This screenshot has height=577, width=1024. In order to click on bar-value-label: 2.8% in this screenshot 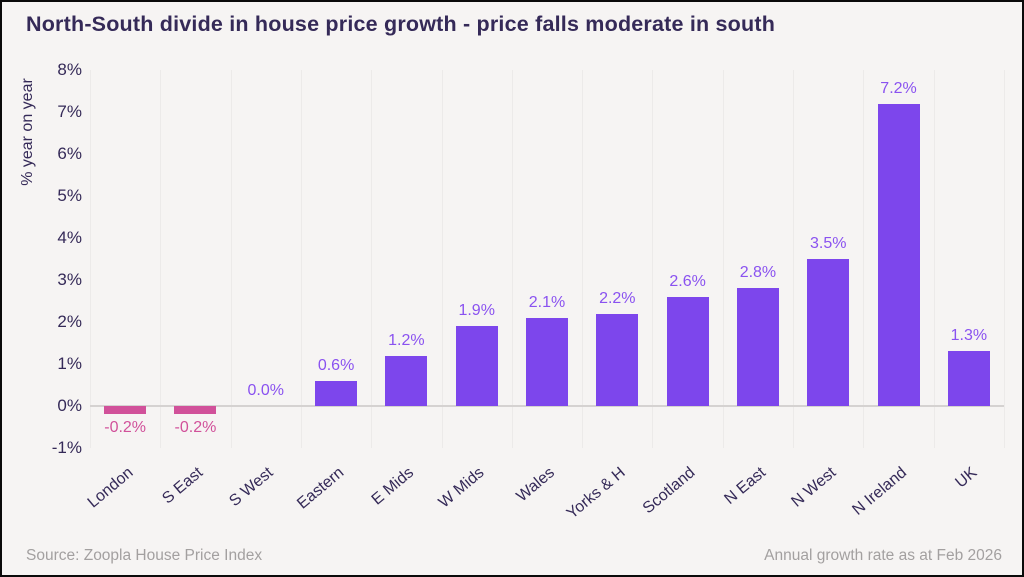, I will do `click(758, 273)`.